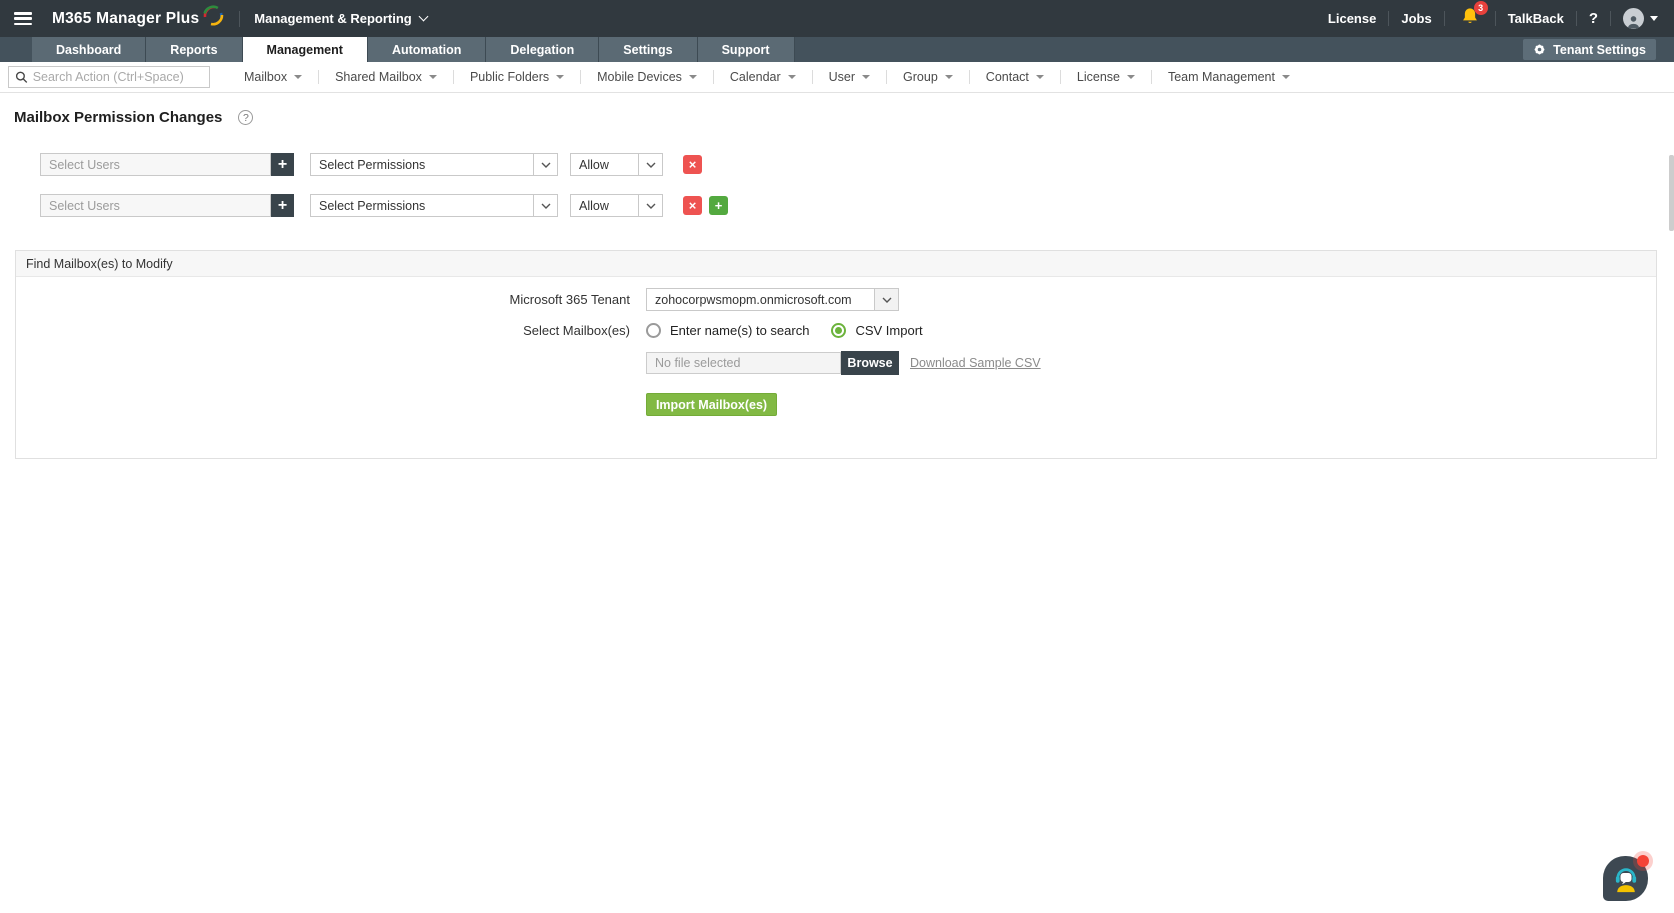 The height and width of the screenshot is (913, 1674). Describe the element at coordinates (857, 205) in the screenshot. I see `permission-row: + Select Permissions Allow × +` at that location.